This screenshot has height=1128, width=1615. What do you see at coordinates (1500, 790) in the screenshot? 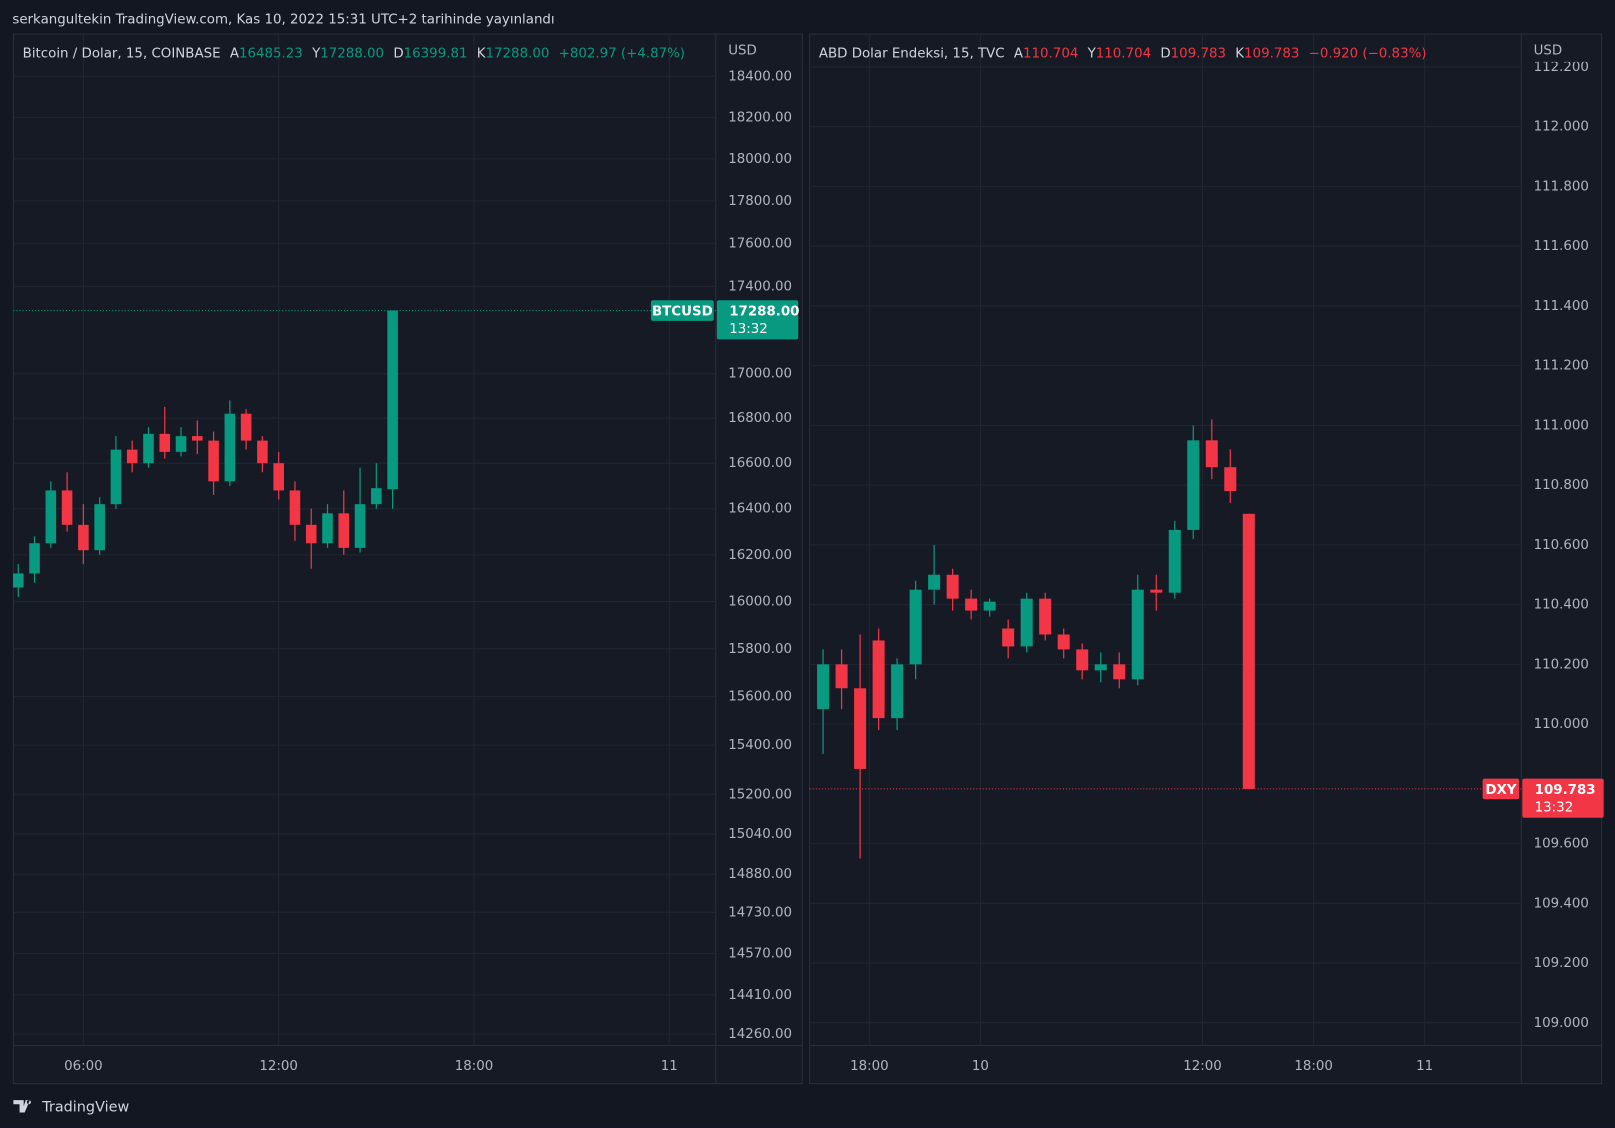
I see `symbol-label: DXY` at bounding box center [1500, 790].